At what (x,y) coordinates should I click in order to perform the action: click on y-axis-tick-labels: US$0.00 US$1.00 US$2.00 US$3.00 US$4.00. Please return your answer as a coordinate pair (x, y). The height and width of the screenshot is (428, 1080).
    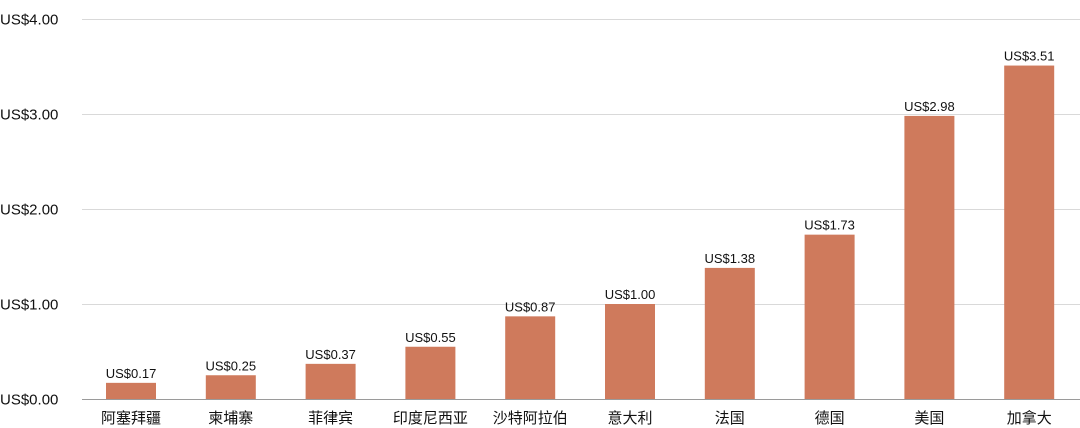
    Looking at the image, I should click on (29, 210).